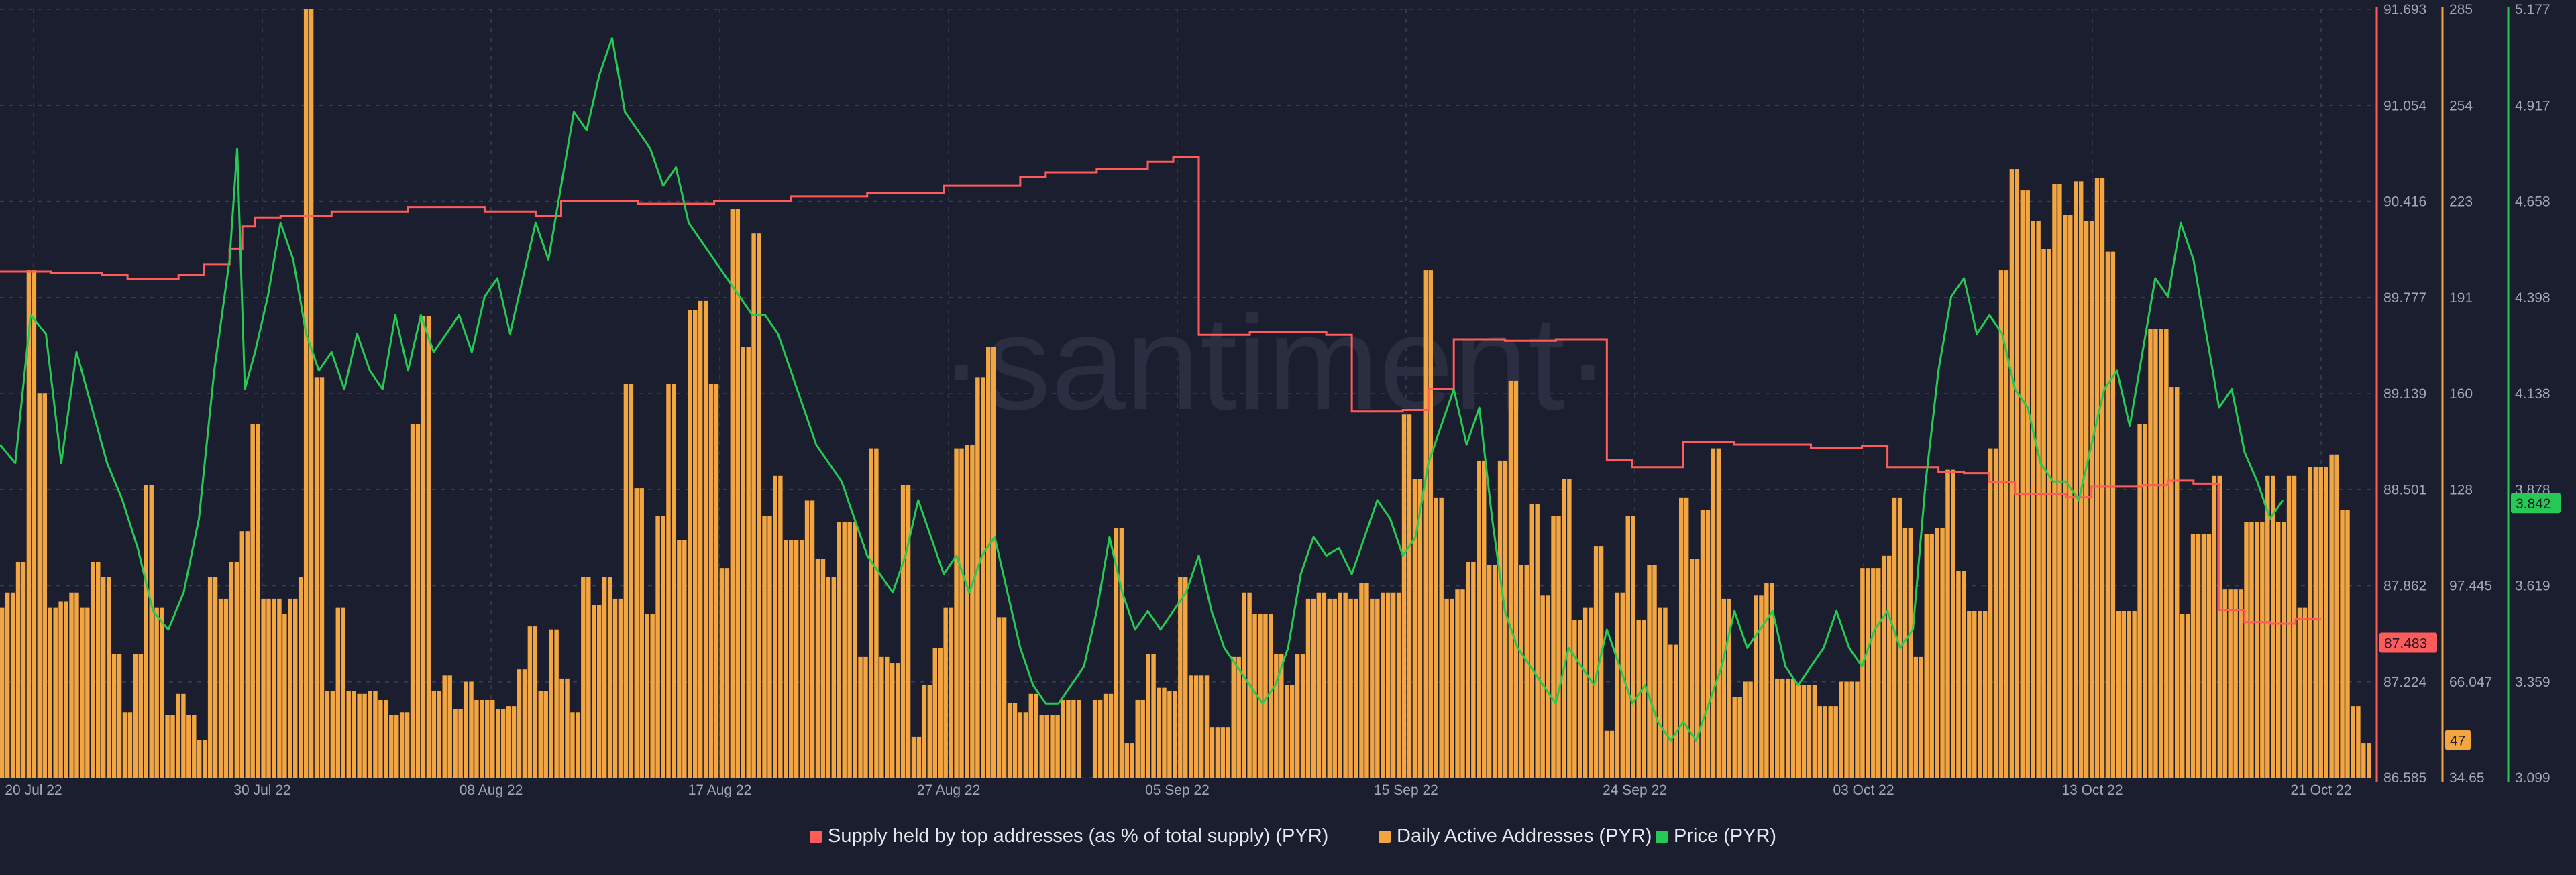  What do you see at coordinates (2461, 298) in the screenshot?
I see `daa-tick-label: 191` at bounding box center [2461, 298].